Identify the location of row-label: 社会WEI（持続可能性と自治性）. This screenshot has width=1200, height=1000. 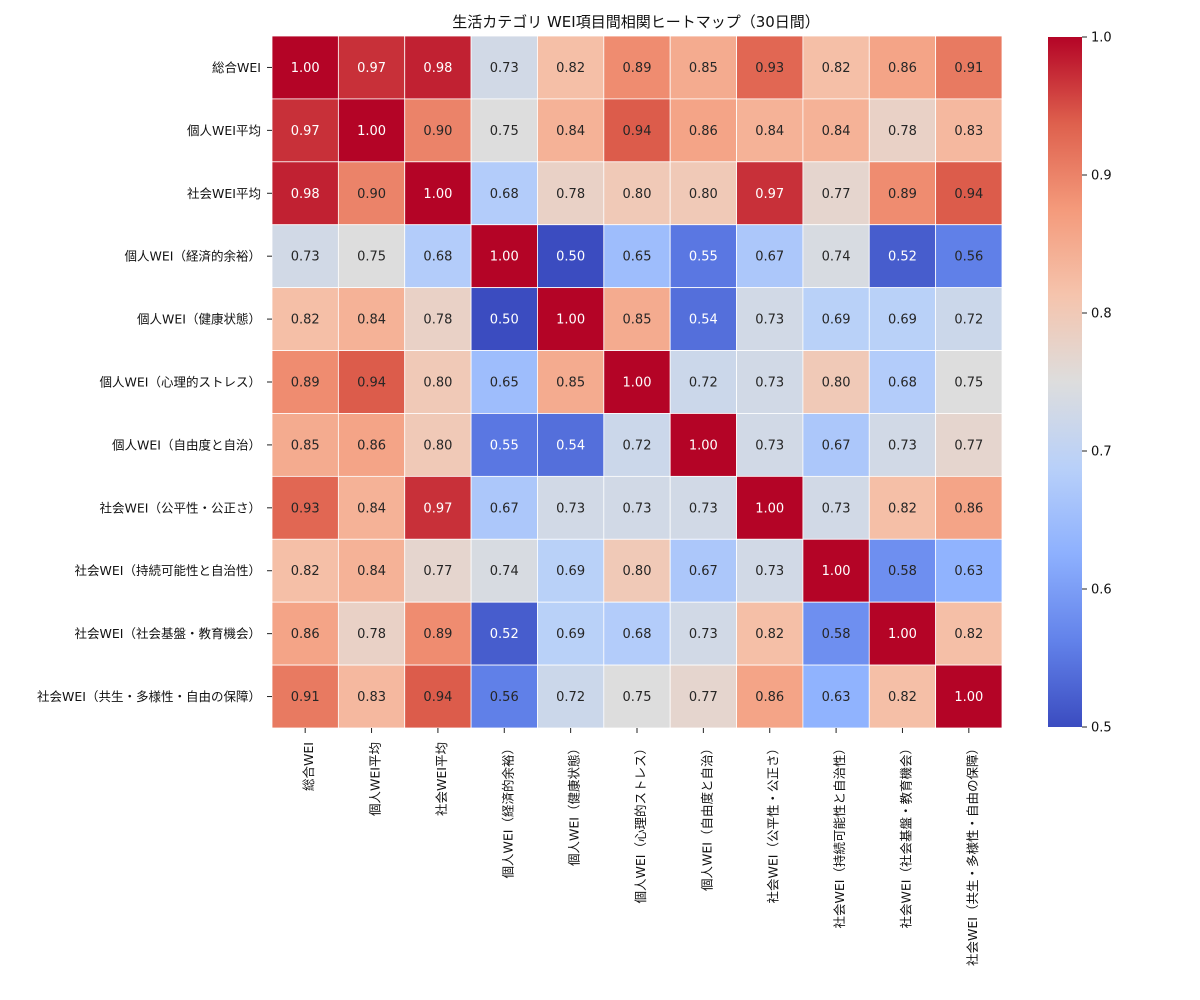
(168, 570).